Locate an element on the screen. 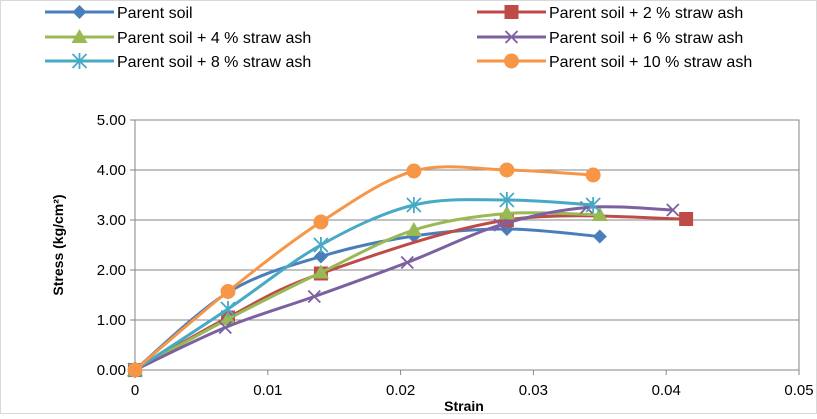  legend-item: Parent soil + 2 % straw ash is located at coordinates (610, 13).